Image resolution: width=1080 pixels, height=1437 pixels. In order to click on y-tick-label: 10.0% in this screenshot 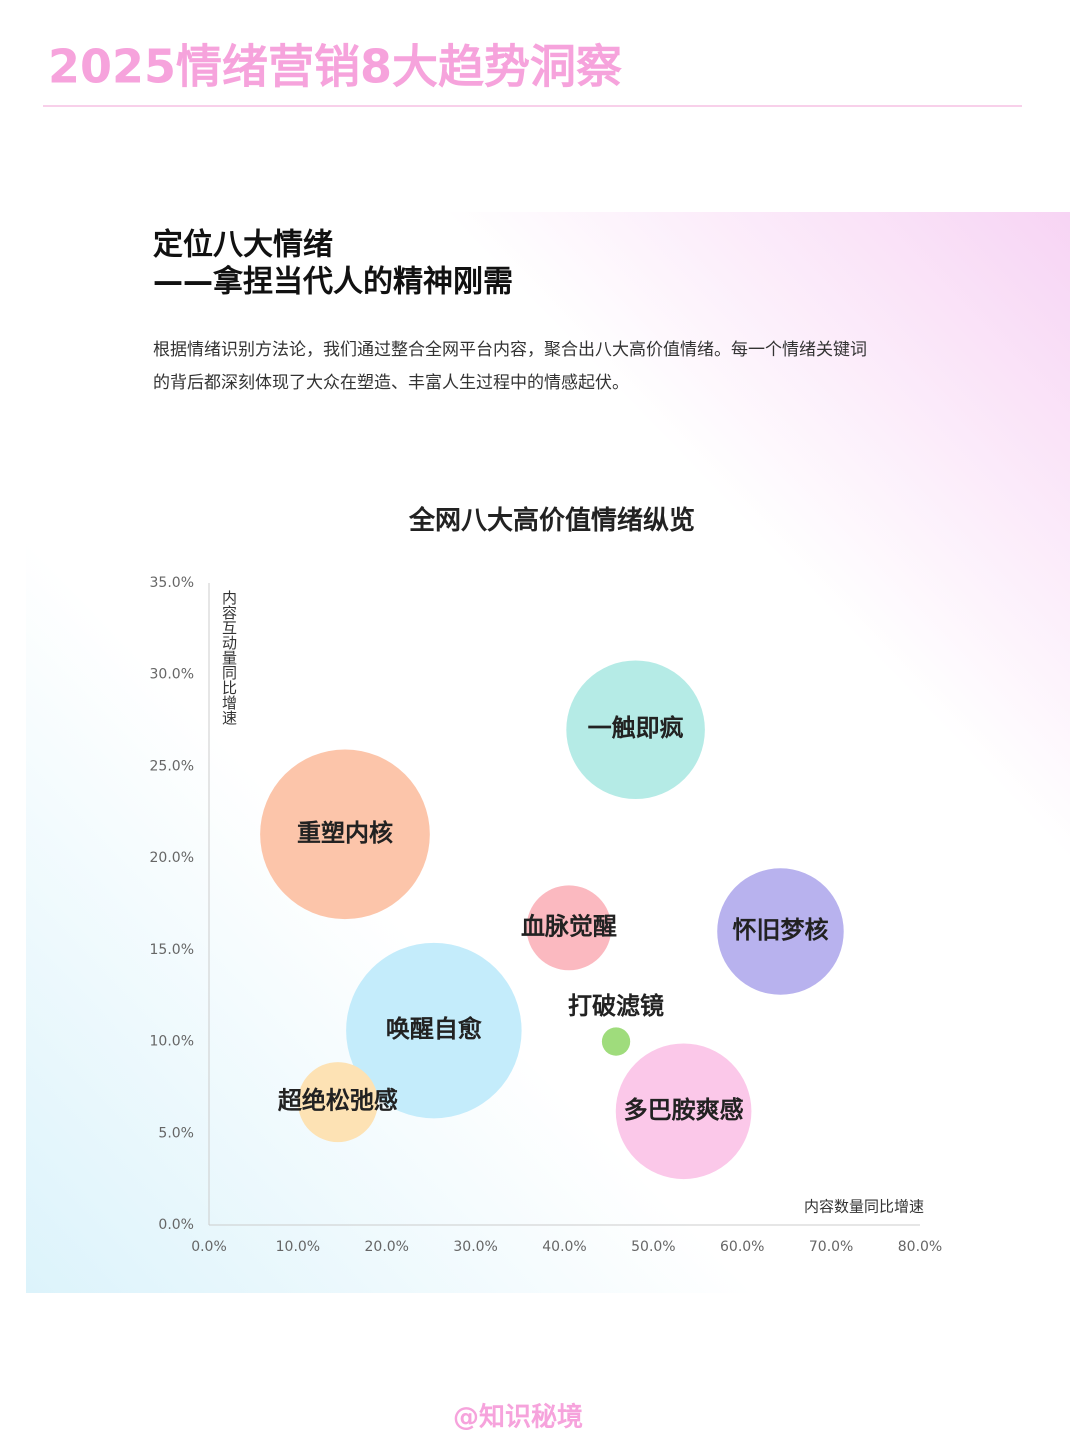, I will do `click(172, 1042)`.